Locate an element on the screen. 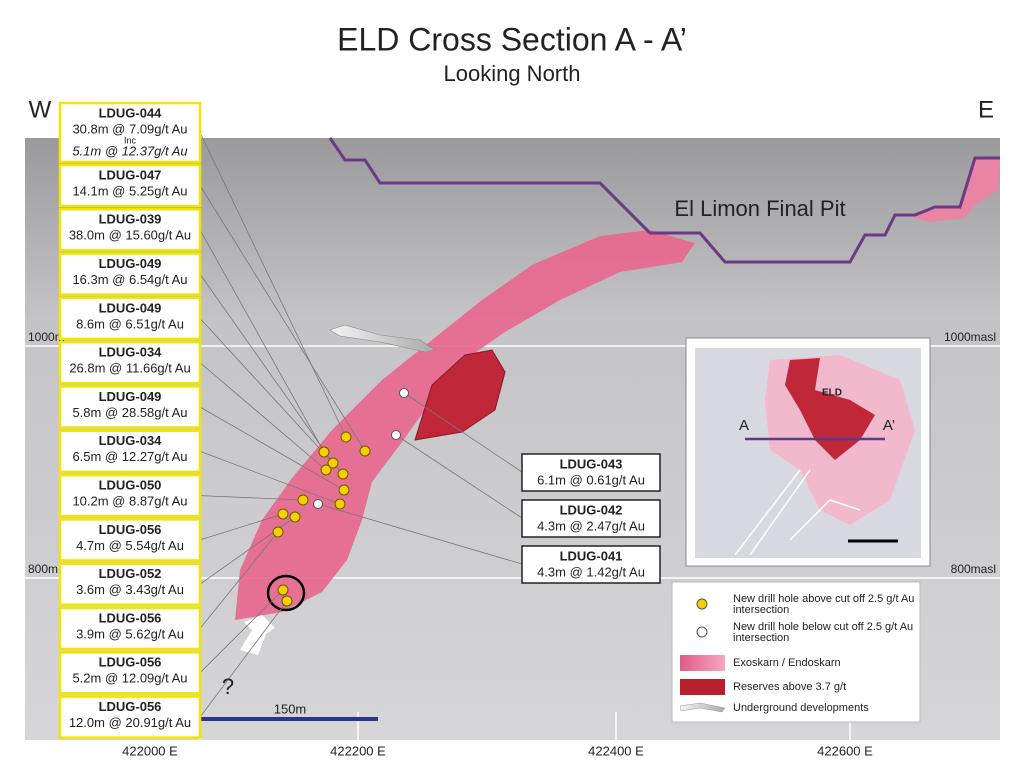  hole-id: LDUG-041 is located at coordinates (591, 555).